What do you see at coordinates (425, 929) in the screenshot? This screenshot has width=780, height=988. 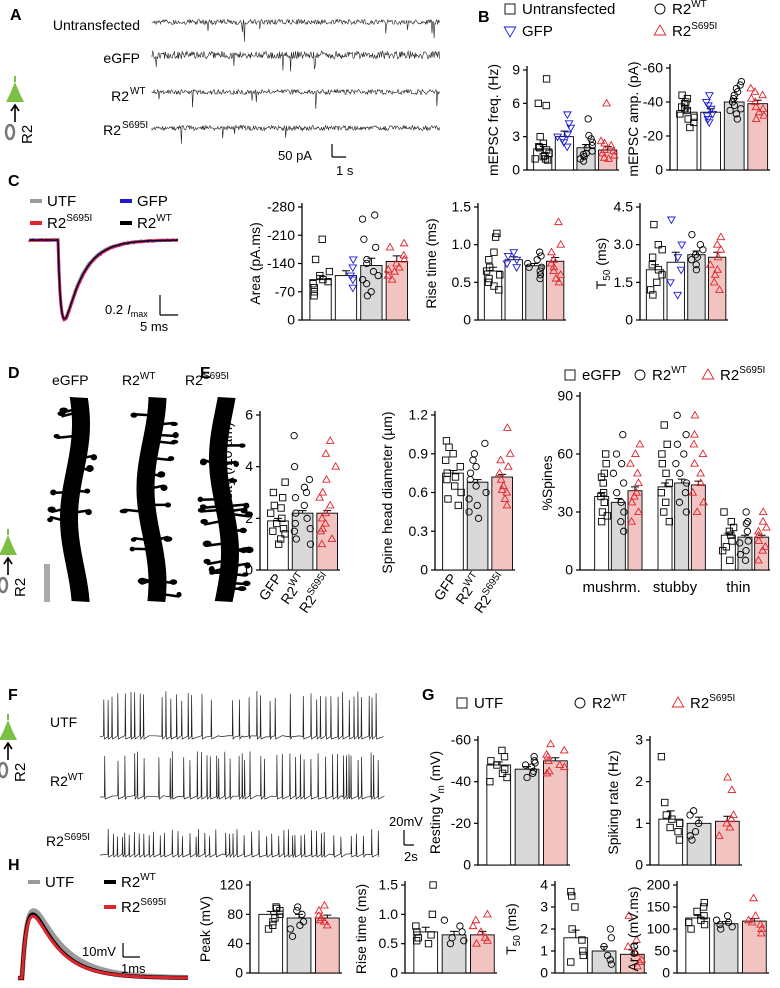 I see `chart-h2: 0 0.5 1.0 1.5 Rise time (ms)` at bounding box center [425, 929].